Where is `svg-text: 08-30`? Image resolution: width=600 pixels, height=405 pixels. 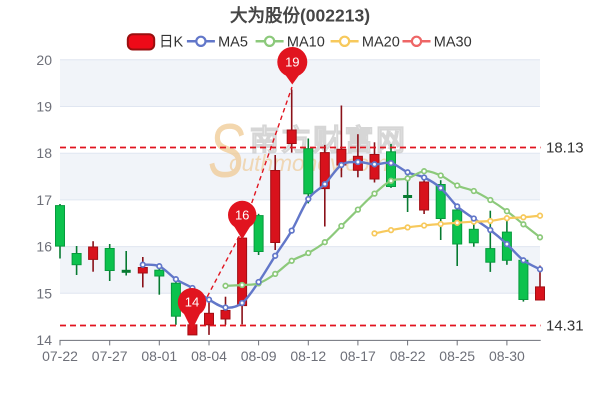 svg-text: 08-30 is located at coordinates (507, 356).